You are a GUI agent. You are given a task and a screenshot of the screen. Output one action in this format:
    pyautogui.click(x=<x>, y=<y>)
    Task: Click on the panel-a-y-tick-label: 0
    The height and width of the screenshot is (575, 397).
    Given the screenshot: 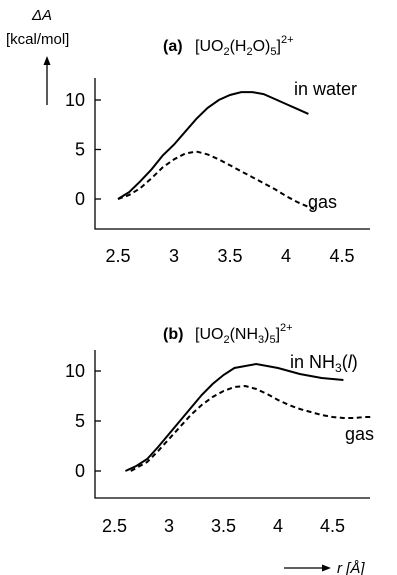 What is the action you would take?
    pyautogui.click(x=80, y=199)
    